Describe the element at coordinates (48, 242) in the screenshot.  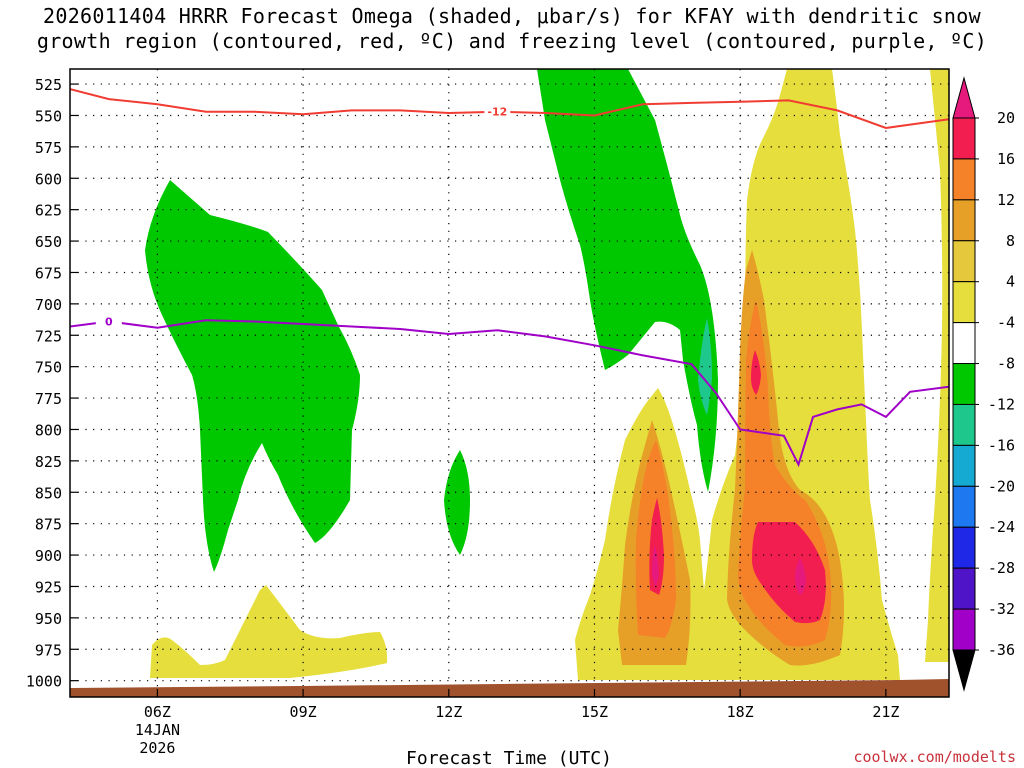
I see `y-tick-label: 650` at that location.